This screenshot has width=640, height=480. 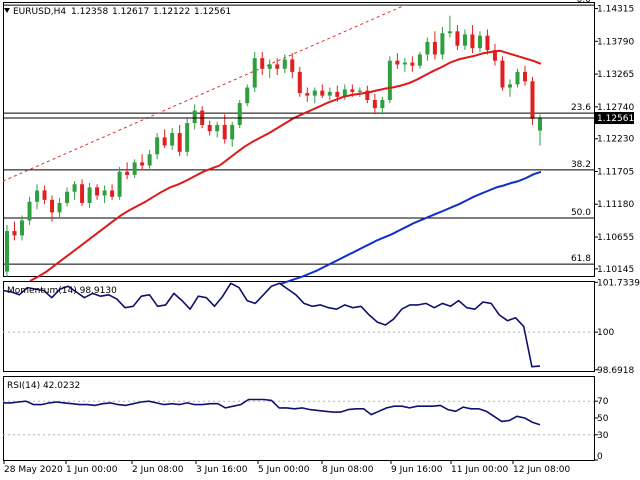 I want to click on collapse-triangle-icon, so click(x=7, y=10).